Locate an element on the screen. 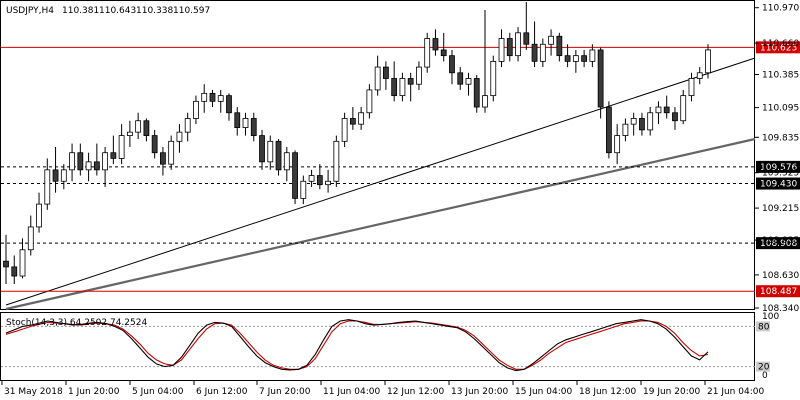  x-tick-label: 31 May 2018 is located at coordinates (33, 392).